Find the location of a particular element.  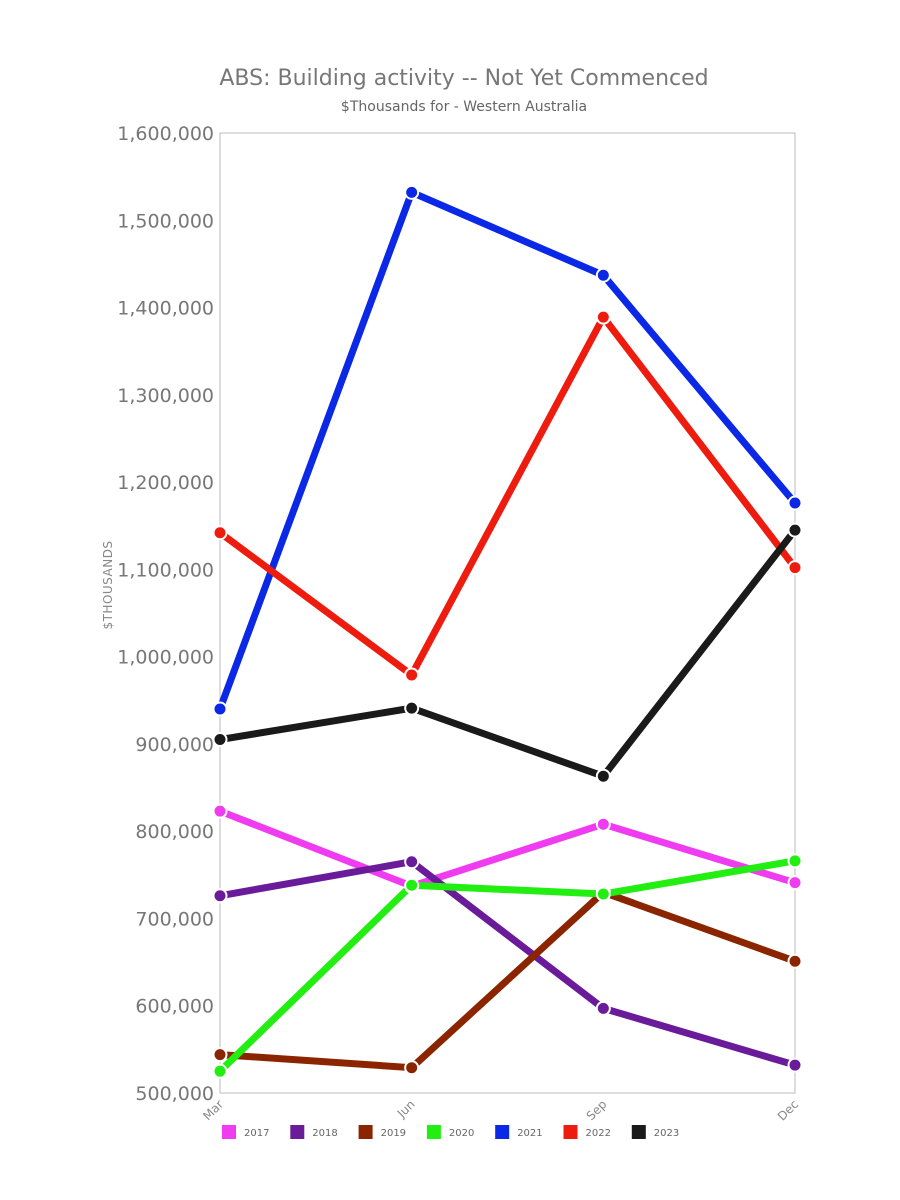

y-tick-label: 1,100,000 is located at coordinates (165, 570).